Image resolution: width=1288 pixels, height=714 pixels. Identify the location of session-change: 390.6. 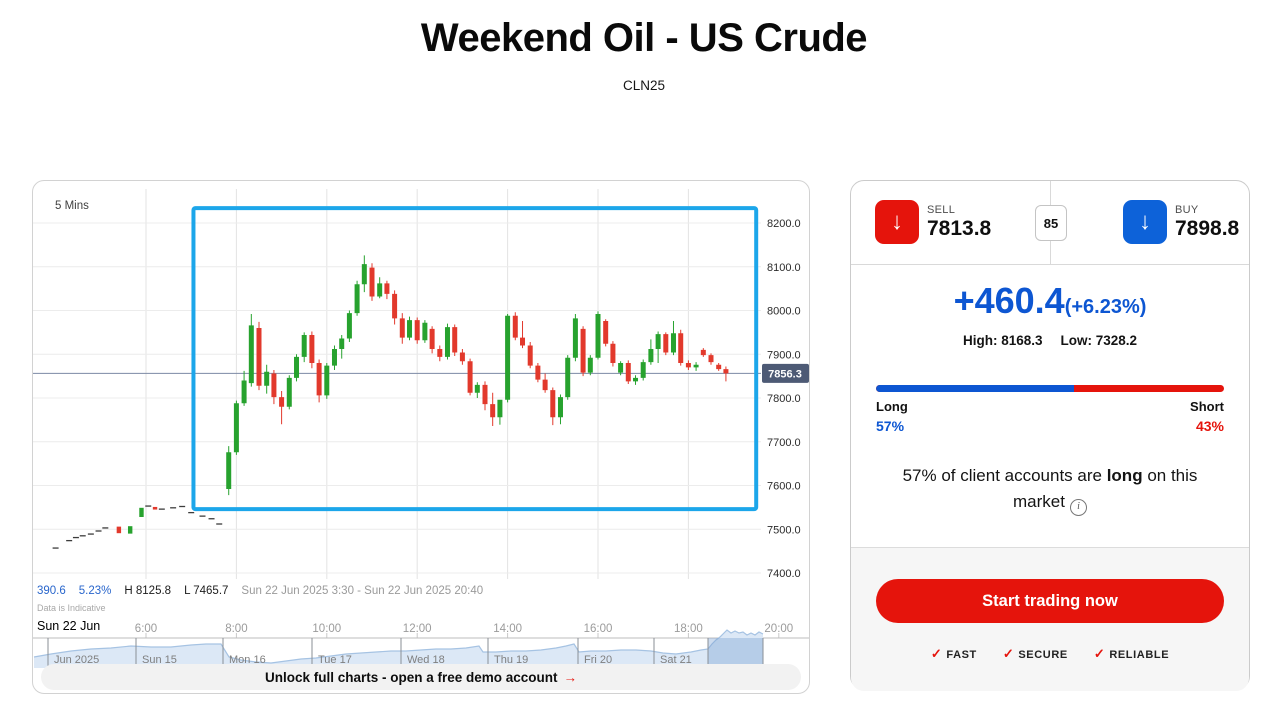
(51, 591).